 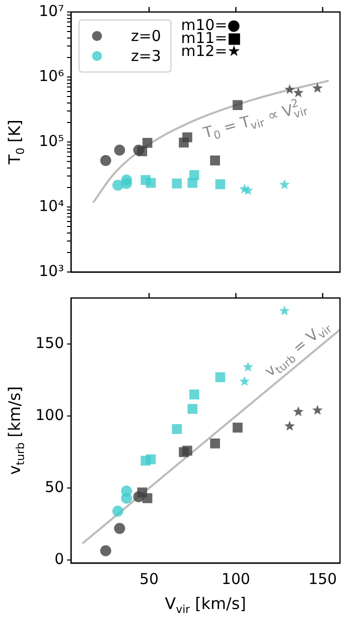 I want to click on legend-label: z=3, so click(x=146, y=55).